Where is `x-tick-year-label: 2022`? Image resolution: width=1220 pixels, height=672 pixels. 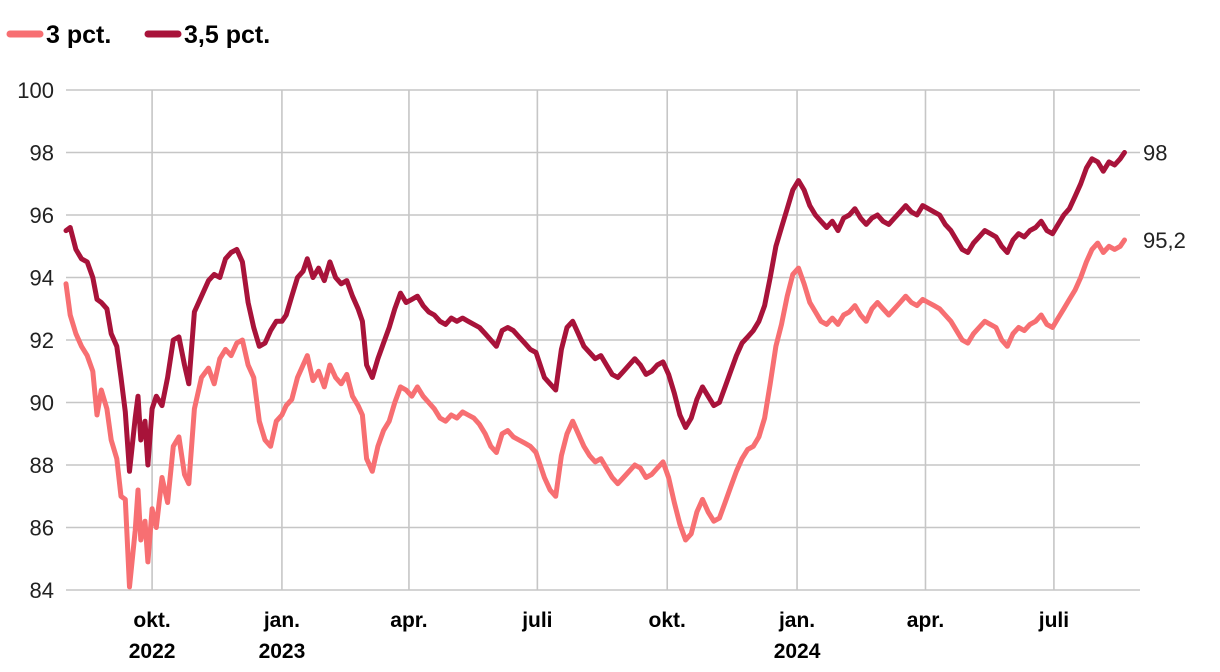 x-tick-year-label: 2022 is located at coordinates (152, 651).